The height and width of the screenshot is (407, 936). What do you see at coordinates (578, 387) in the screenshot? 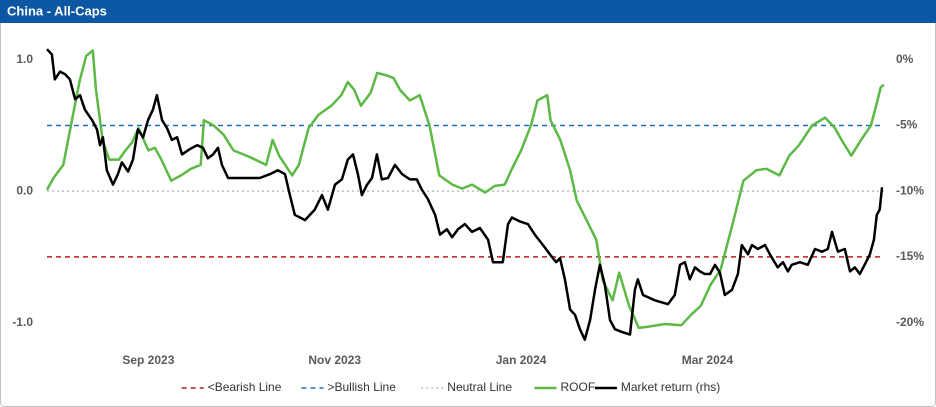
I see `legend-label: ROOF` at bounding box center [578, 387].